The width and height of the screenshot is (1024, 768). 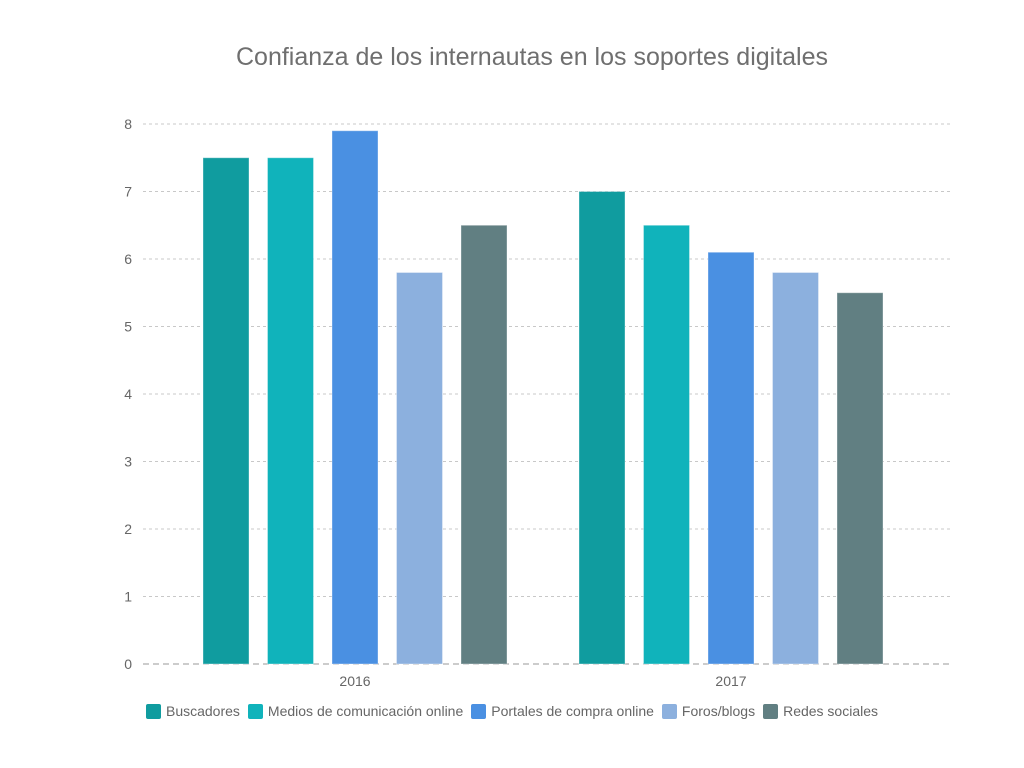 What do you see at coordinates (226, 411) in the screenshot?
I see `bar-2016-buscadores` at bounding box center [226, 411].